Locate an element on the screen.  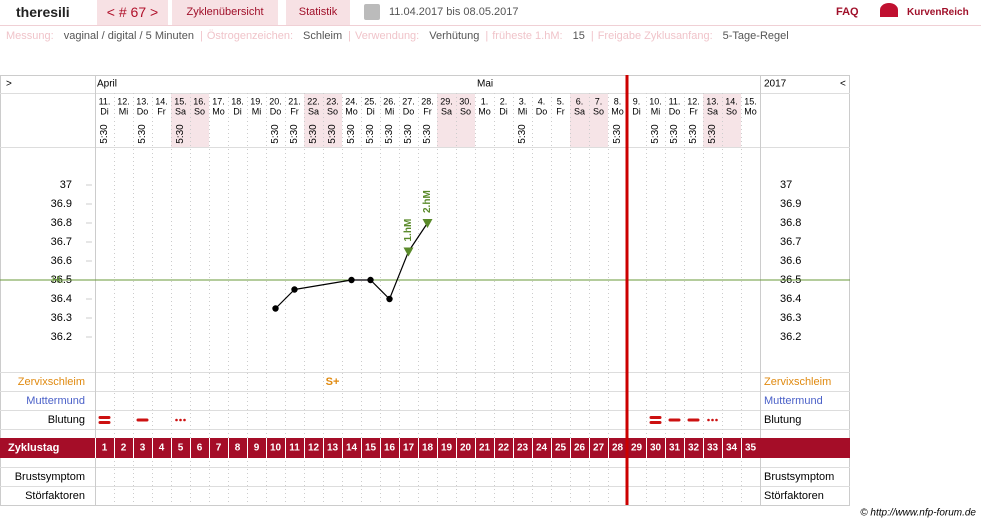
y-tick-label: 36.2 is located at coordinates (790, 337).